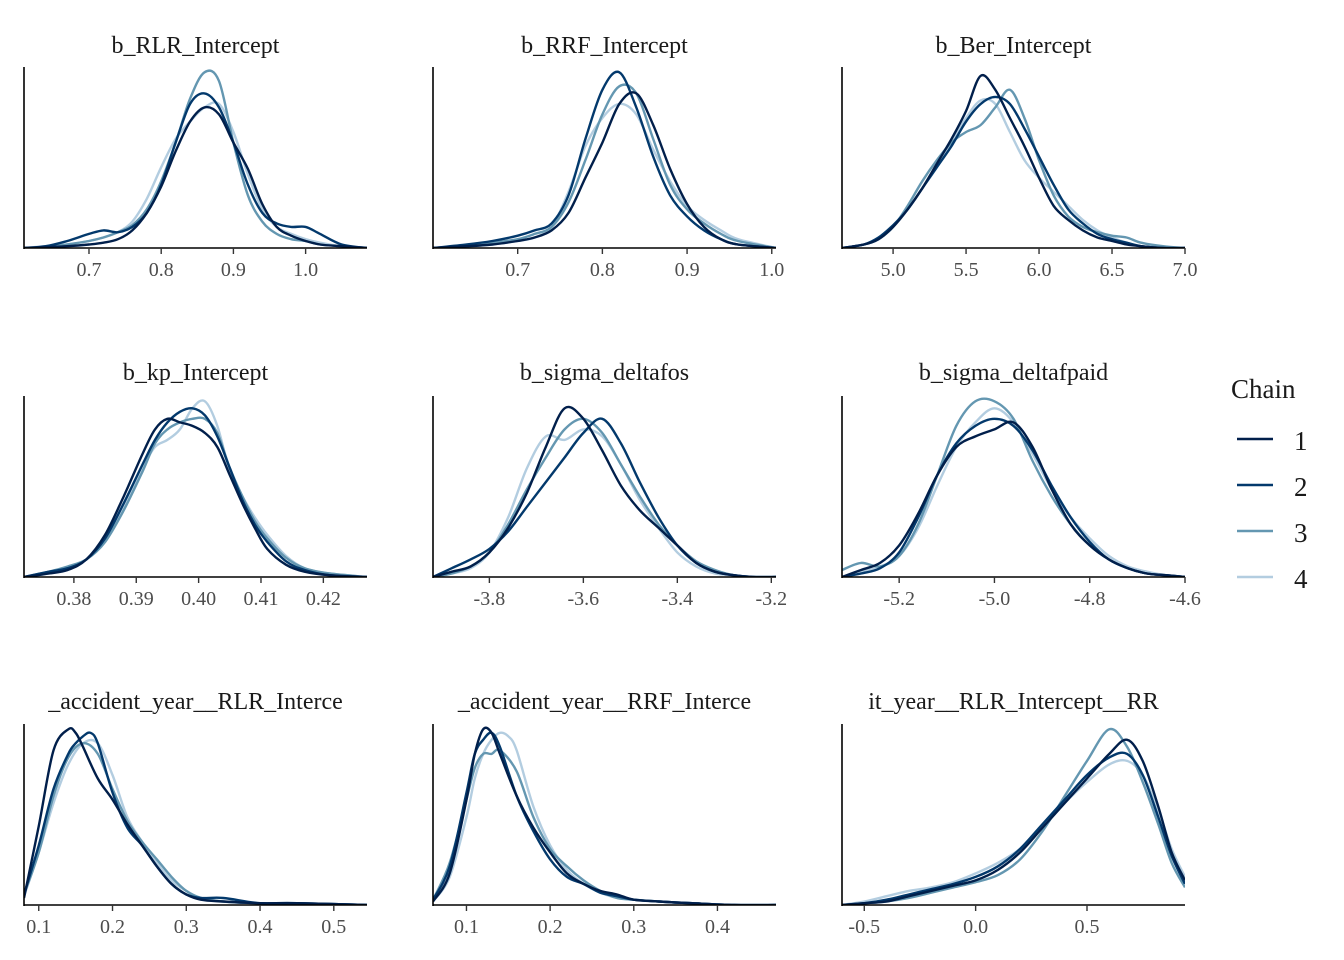 Image resolution: width=1344 pixels, height=960 pixels. Describe the element at coordinates (195, 702) in the screenshot. I see `panel-title: _accident_year__RLR_Interce` at that location.